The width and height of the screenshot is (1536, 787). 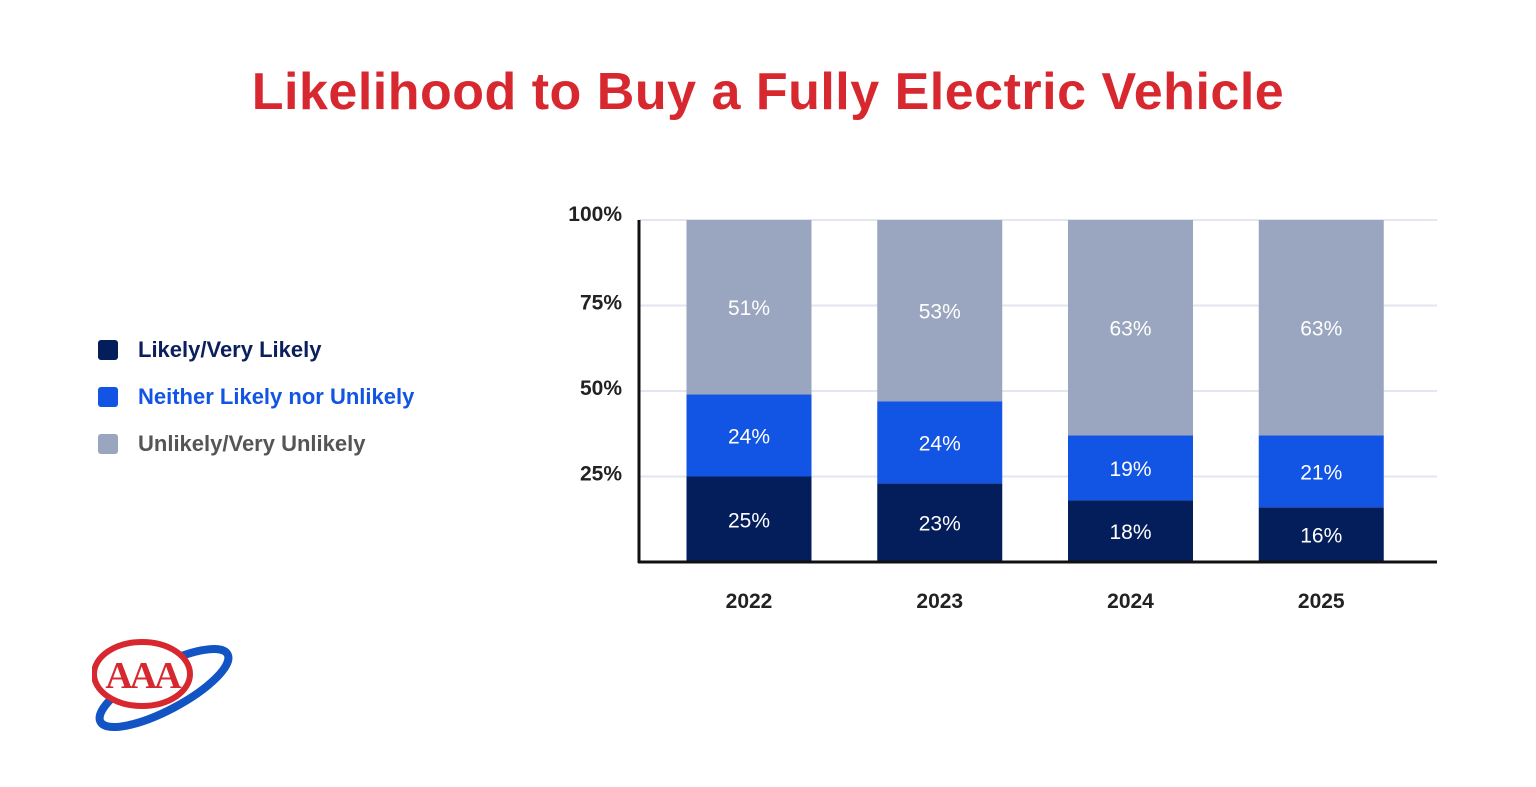 What do you see at coordinates (939, 601) in the screenshot?
I see `x-tick-label: 2023` at bounding box center [939, 601].